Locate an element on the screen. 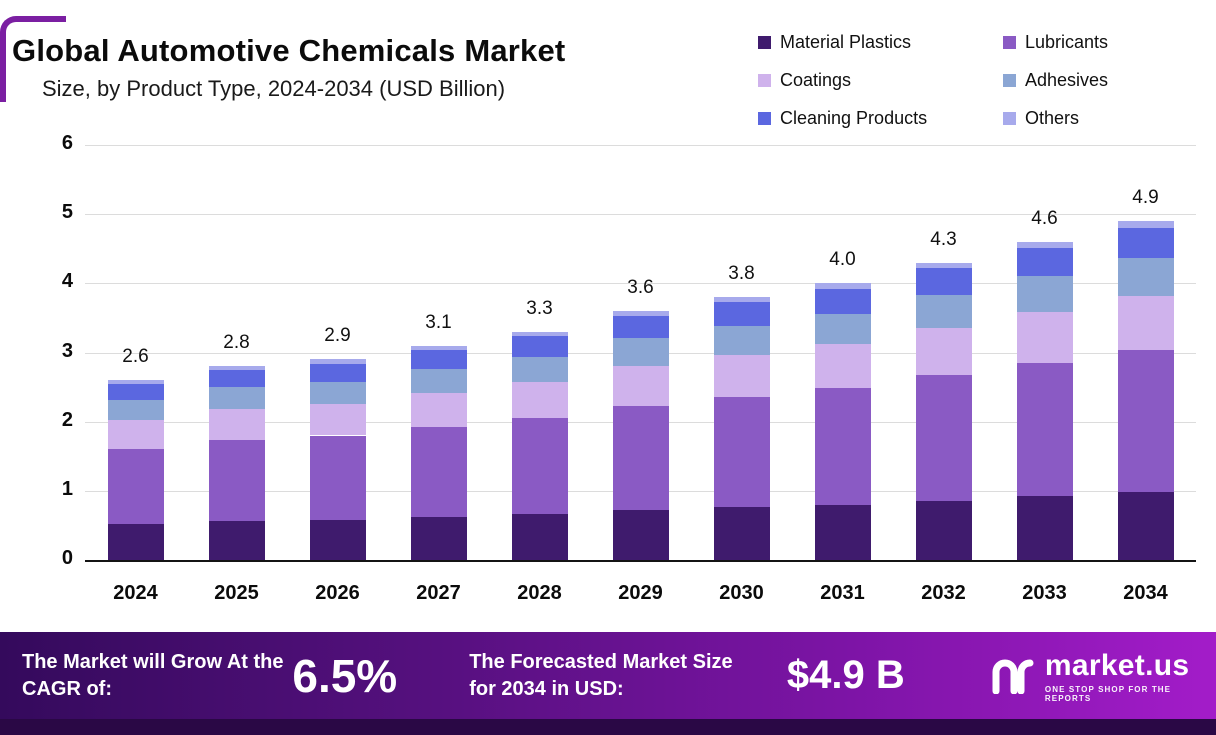 The width and height of the screenshot is (1216, 735). y-axis-label-3: 3 is located at coordinates (67, 350).